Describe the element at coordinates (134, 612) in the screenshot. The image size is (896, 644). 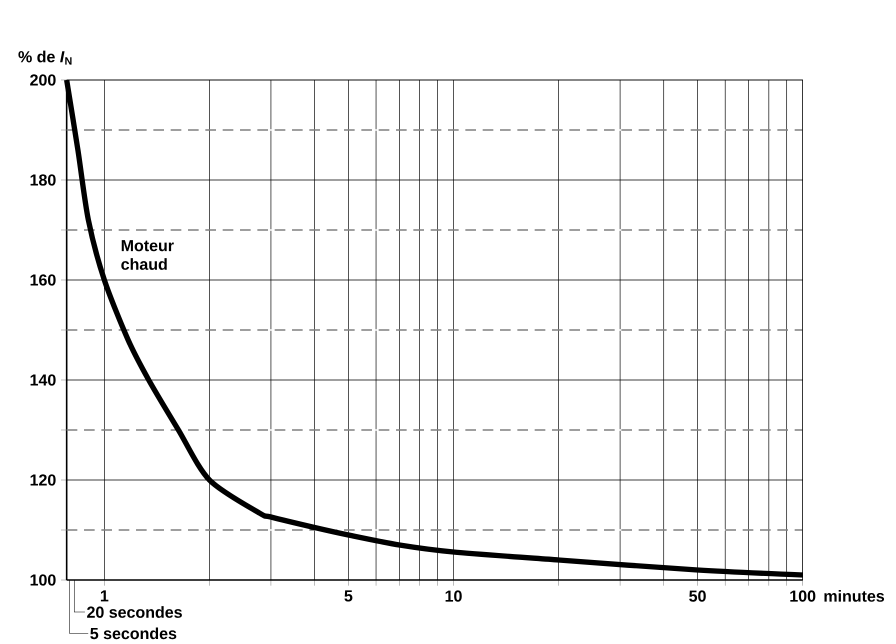
I see `text: 20 secondes` at that location.